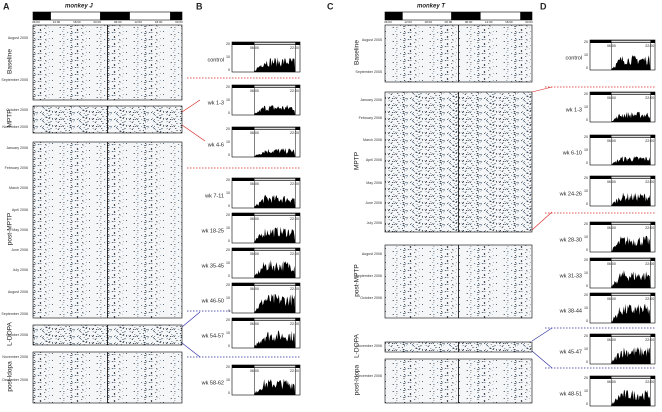 This screenshot has height=412, width=662. Describe the element at coordinates (369, 346) in the screenshot. I see `month-label: November 2006` at that location.